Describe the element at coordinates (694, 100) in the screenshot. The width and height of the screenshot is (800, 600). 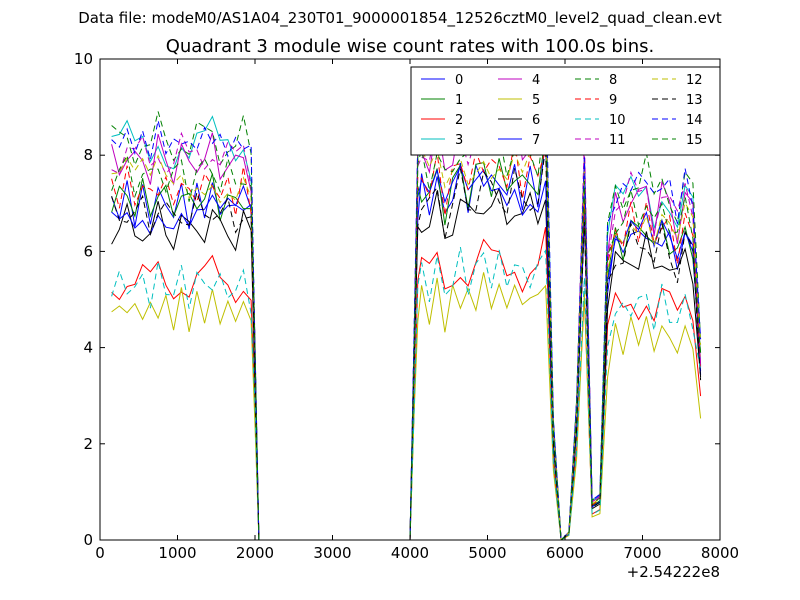
I see `legend-label: 13` at that location.